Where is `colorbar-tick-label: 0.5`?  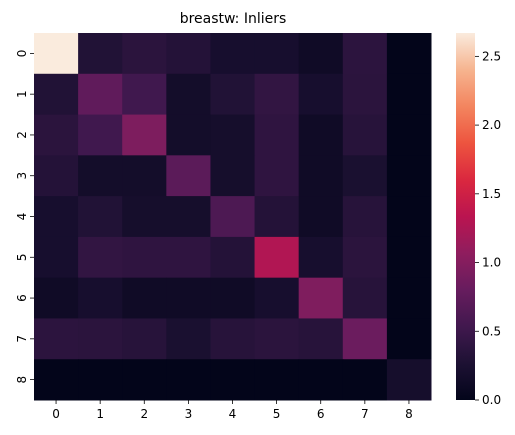 colorbar-tick-label: 0.5 is located at coordinates (491, 331).